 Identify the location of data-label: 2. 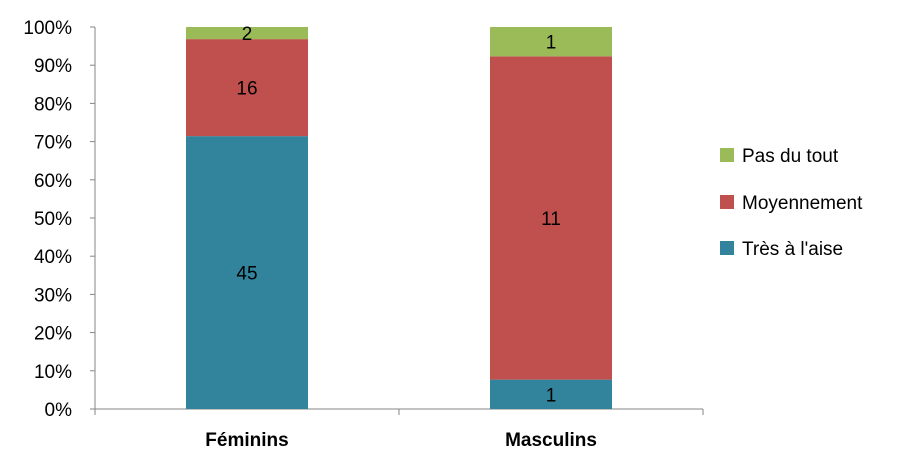
(247, 34).